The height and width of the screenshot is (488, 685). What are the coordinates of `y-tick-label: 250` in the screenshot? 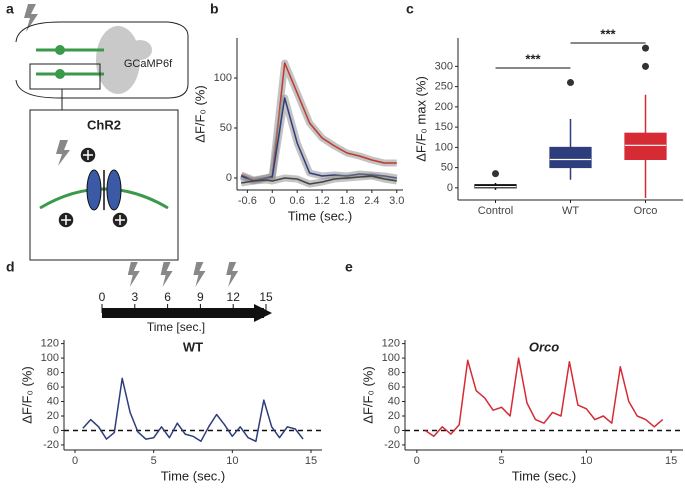 It's located at (444, 87).